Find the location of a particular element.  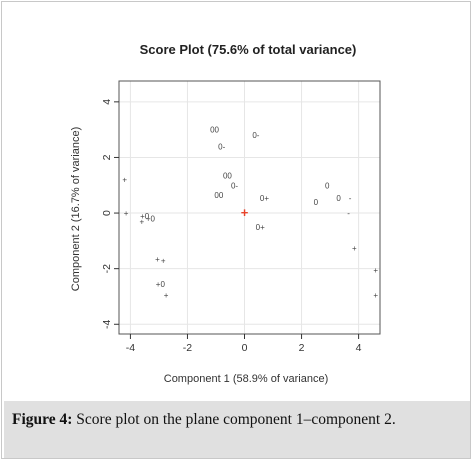

x-tick-label: -2 is located at coordinates (187, 348).